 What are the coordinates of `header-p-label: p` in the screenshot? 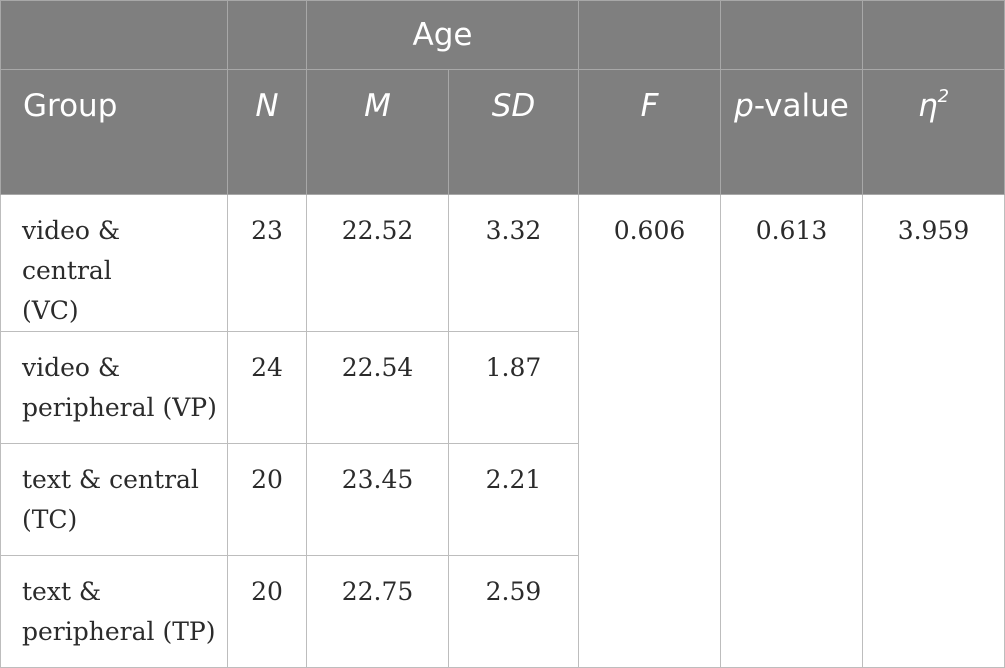 It's located at (744, 106).